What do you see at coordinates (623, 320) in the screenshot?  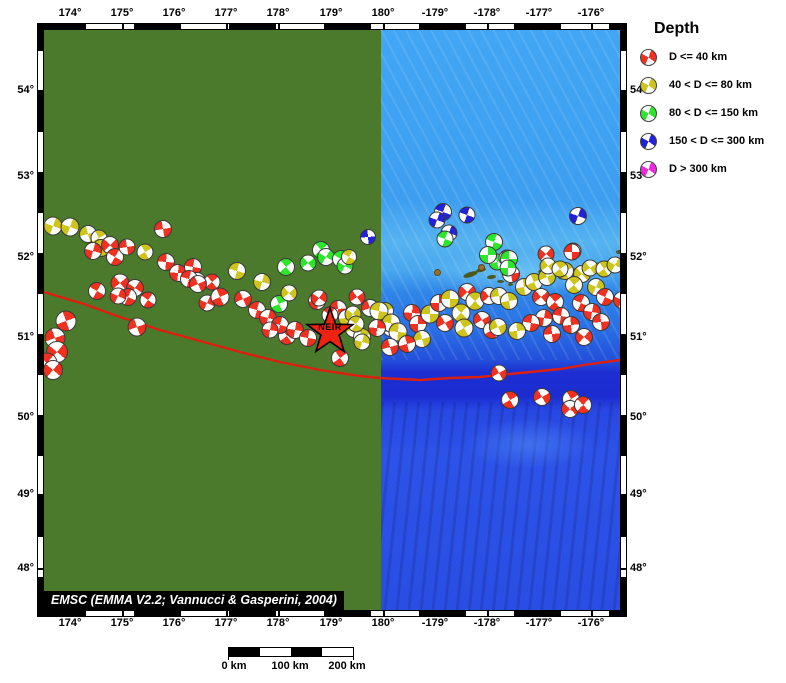 I see `map-frame-right` at bounding box center [623, 320].